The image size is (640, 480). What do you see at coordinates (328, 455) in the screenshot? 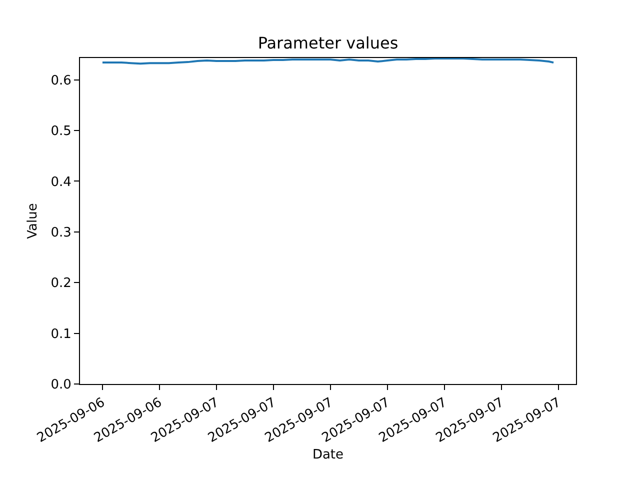
I see `x-axis-title: Date` at bounding box center [328, 455].